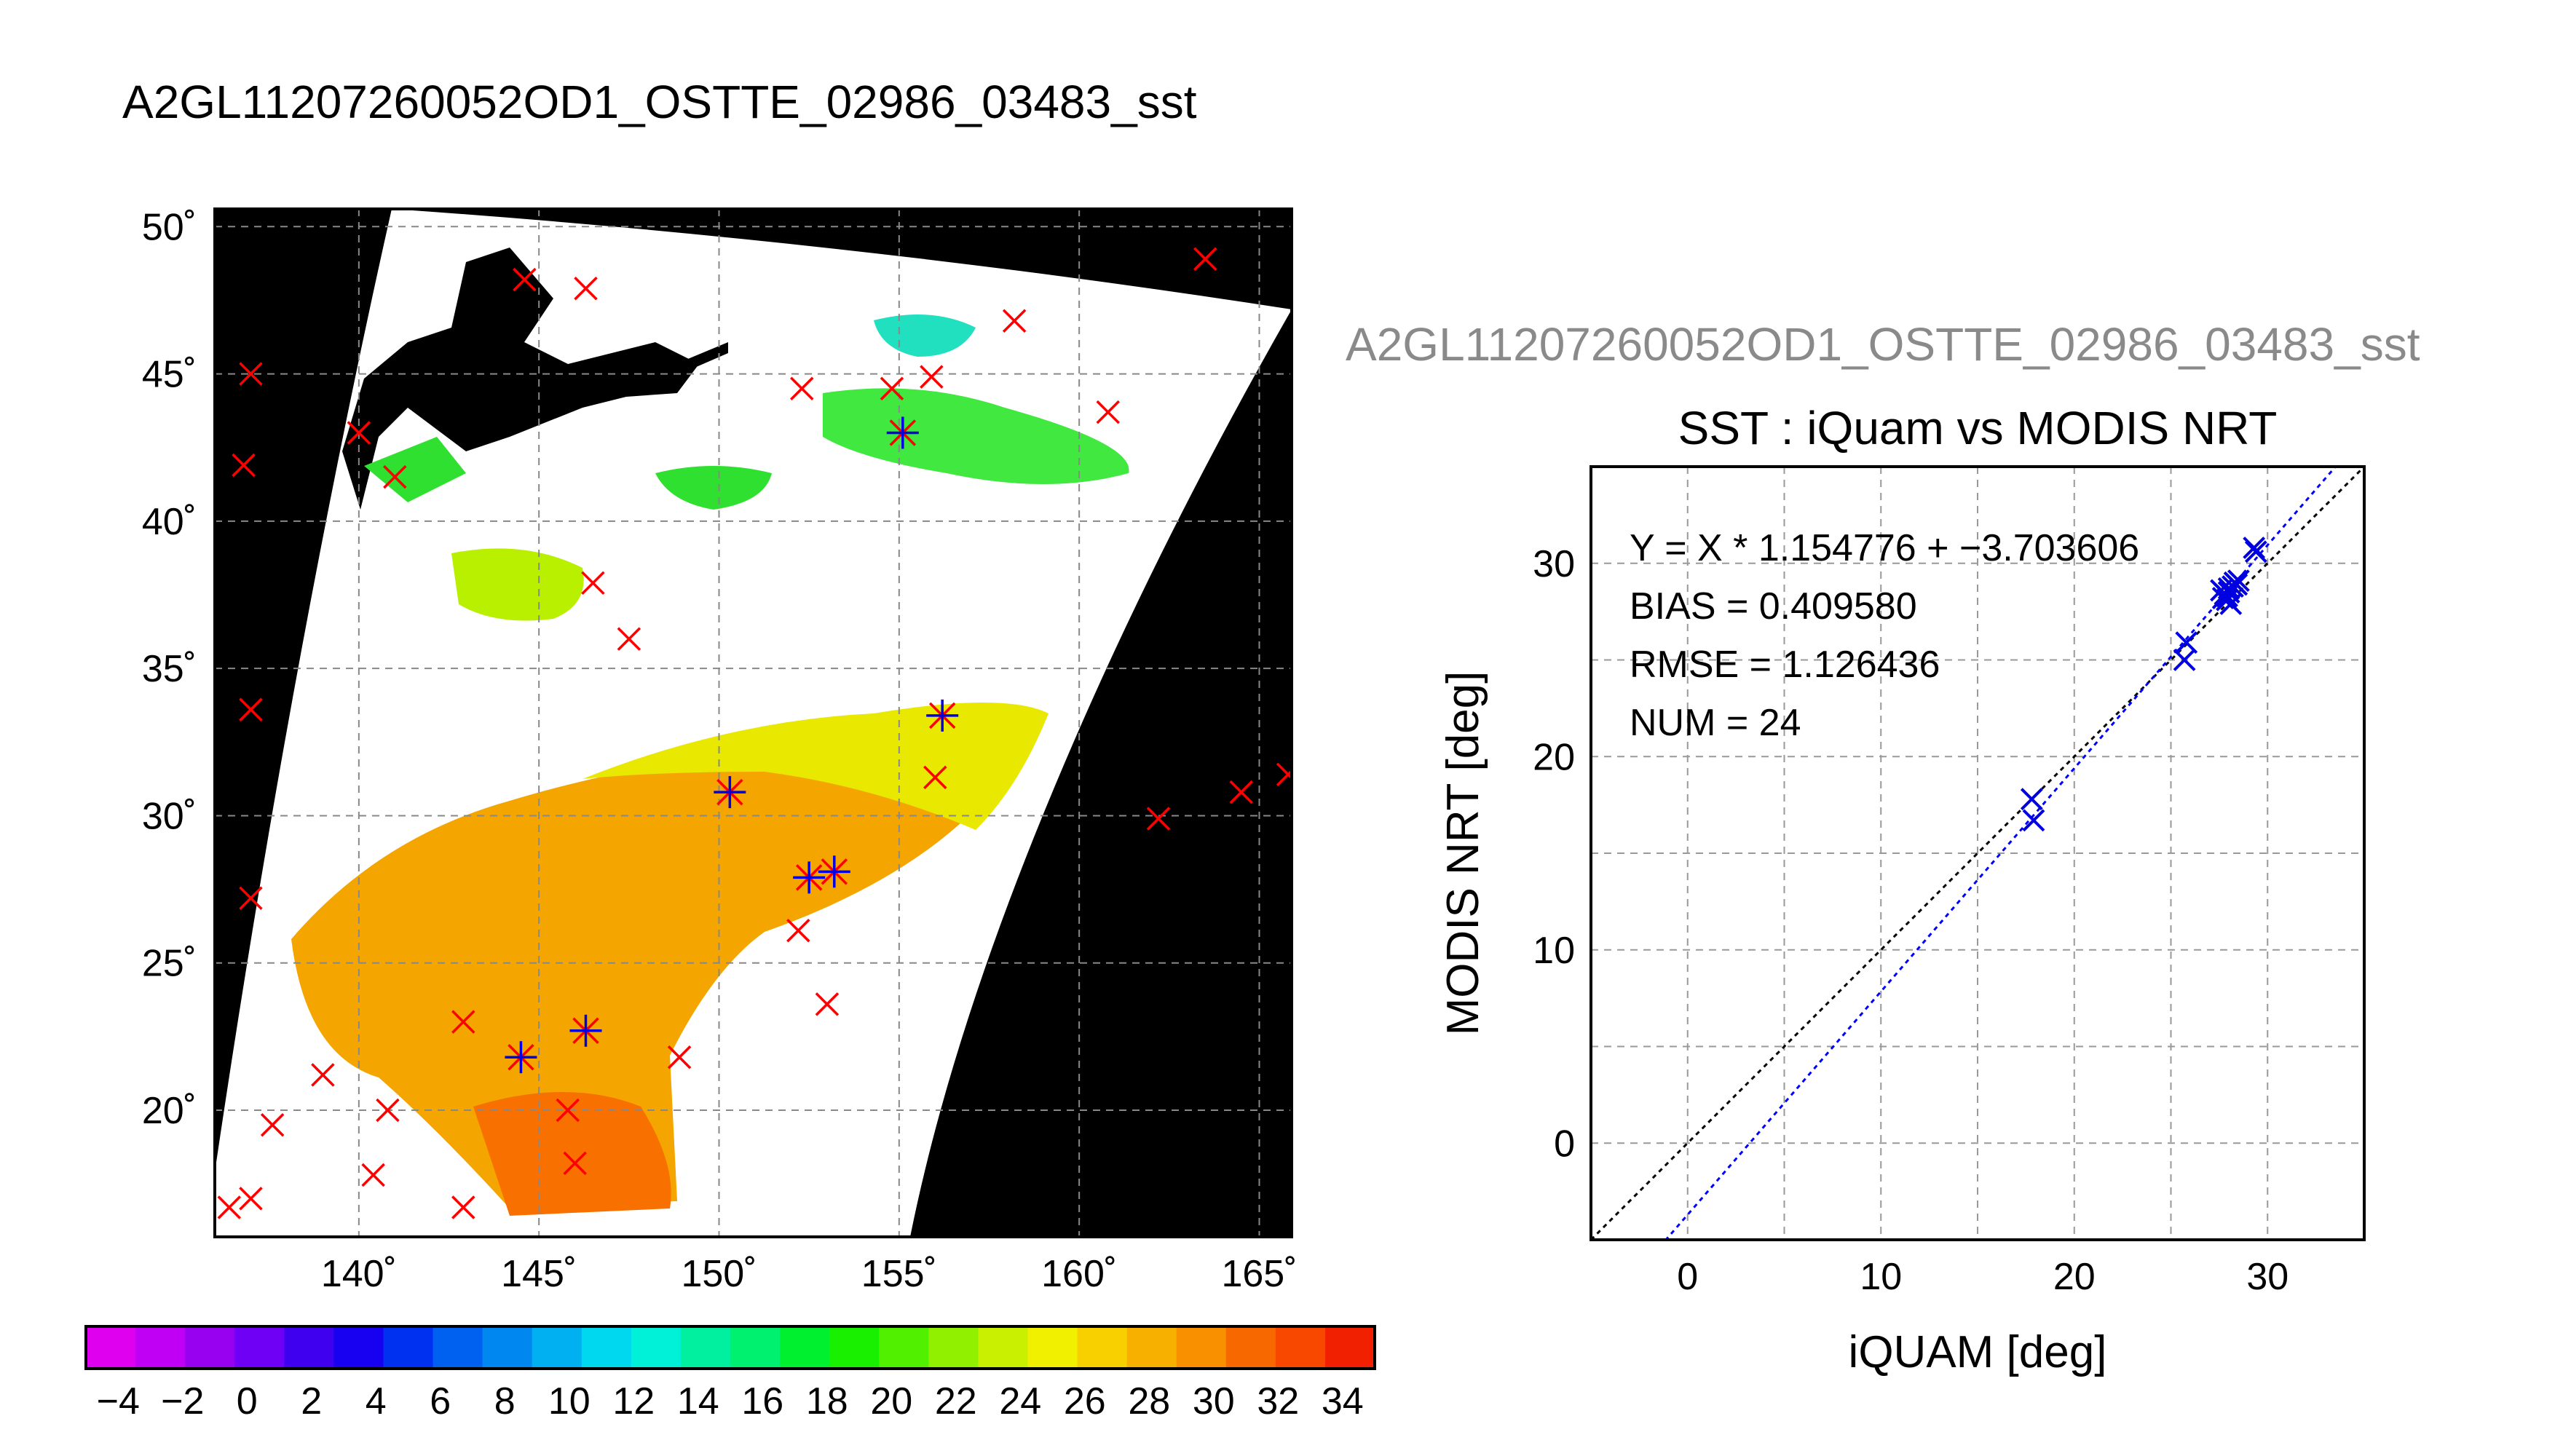 The image size is (2555, 1456). Describe the element at coordinates (2143, 684) in the screenshot. I see `scatter-points` at that location.